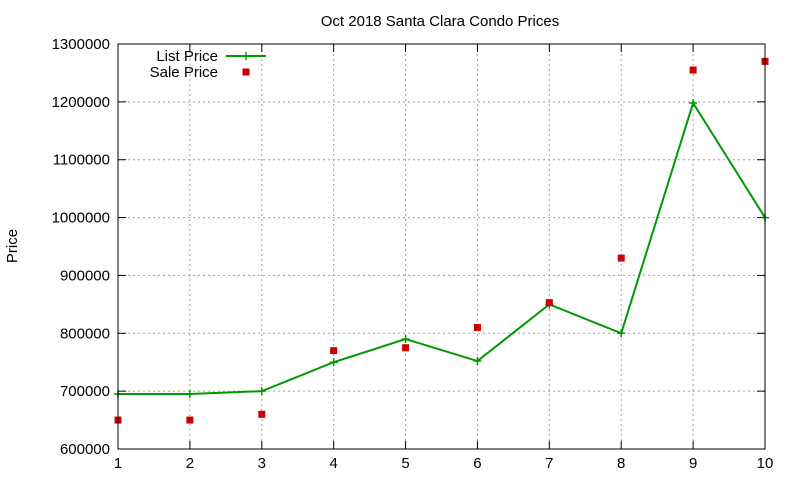 Image resolution: width=800 pixels, height=480 pixels. I want to click on x-tick-label: 10, so click(765, 463).